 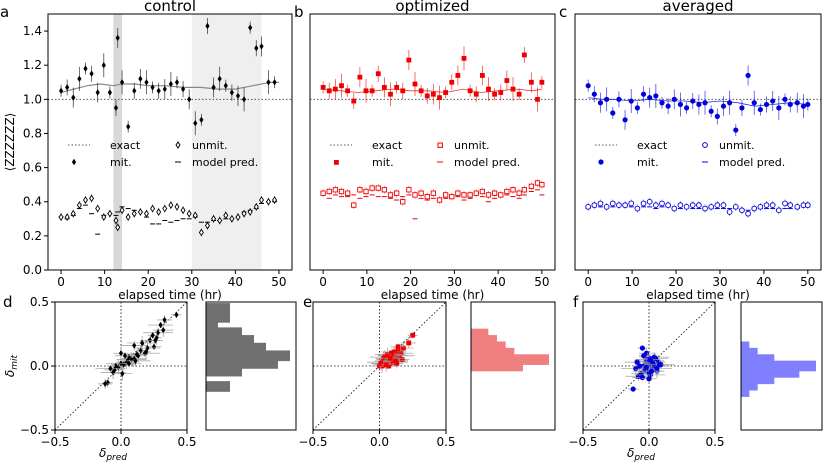 I want to click on histogram-e, so click(x=513, y=366).